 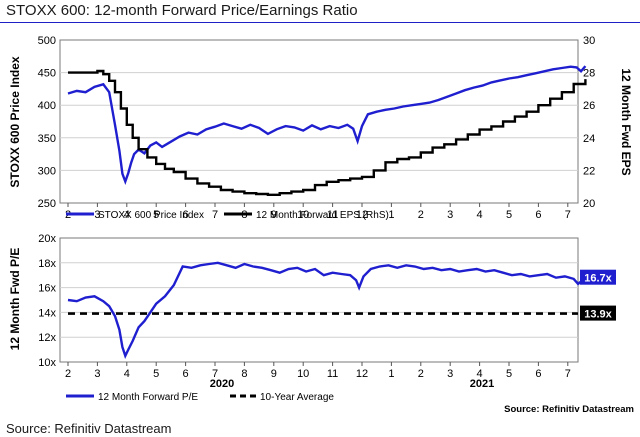 What do you see at coordinates (569, 409) in the screenshot?
I see `inner-source-note: Source: Refinitiv Datastream` at bounding box center [569, 409].